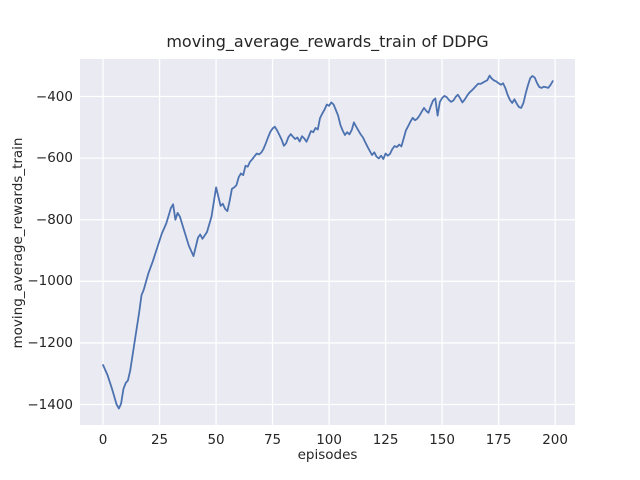  What do you see at coordinates (272, 440) in the screenshot?
I see `x-tick-label: 75` at bounding box center [272, 440].